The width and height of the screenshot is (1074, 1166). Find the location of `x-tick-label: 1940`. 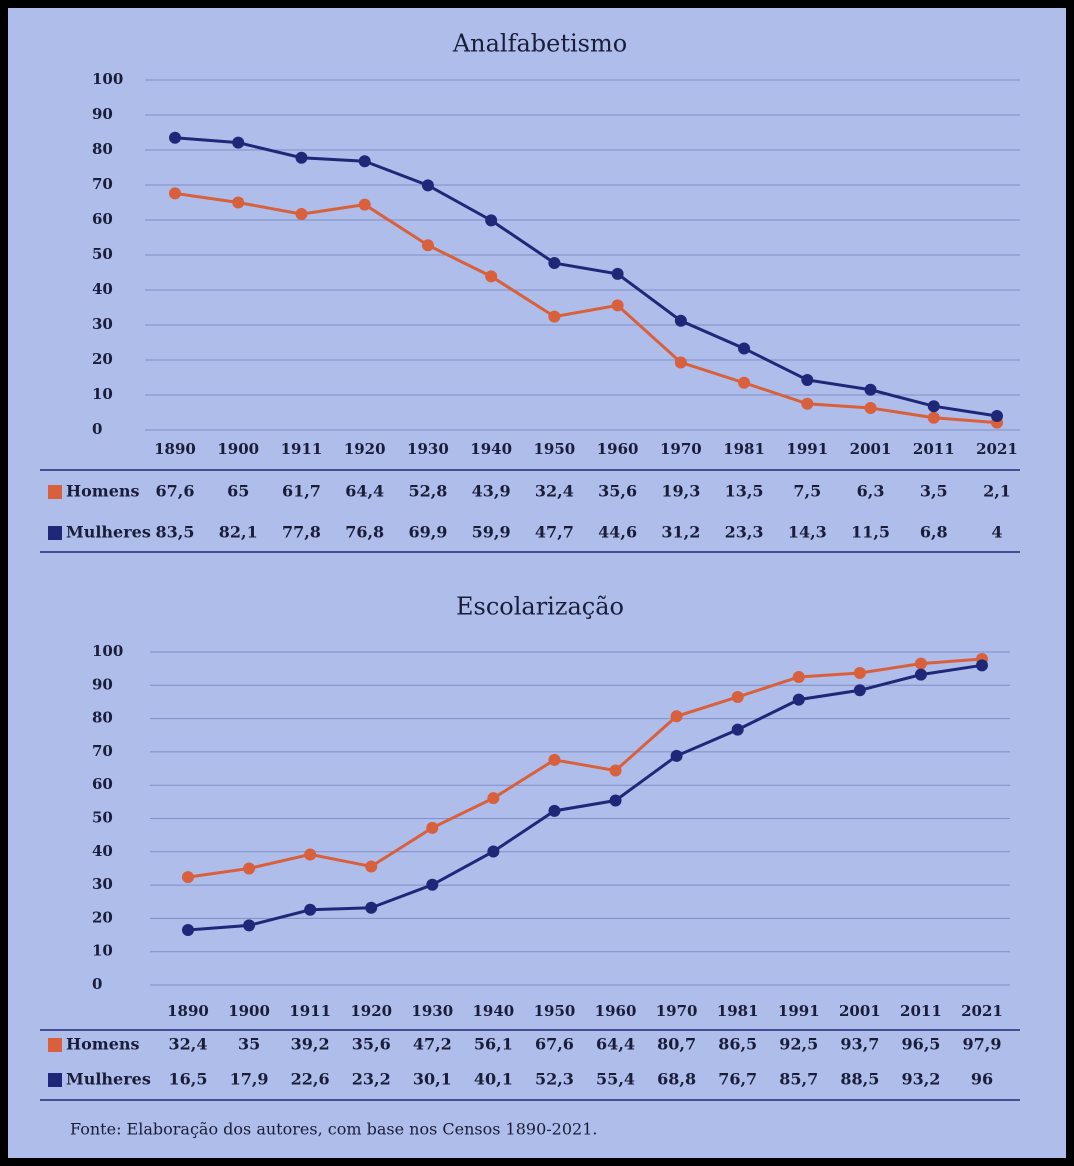

x-tick-label: 1940 is located at coordinates (491, 449).